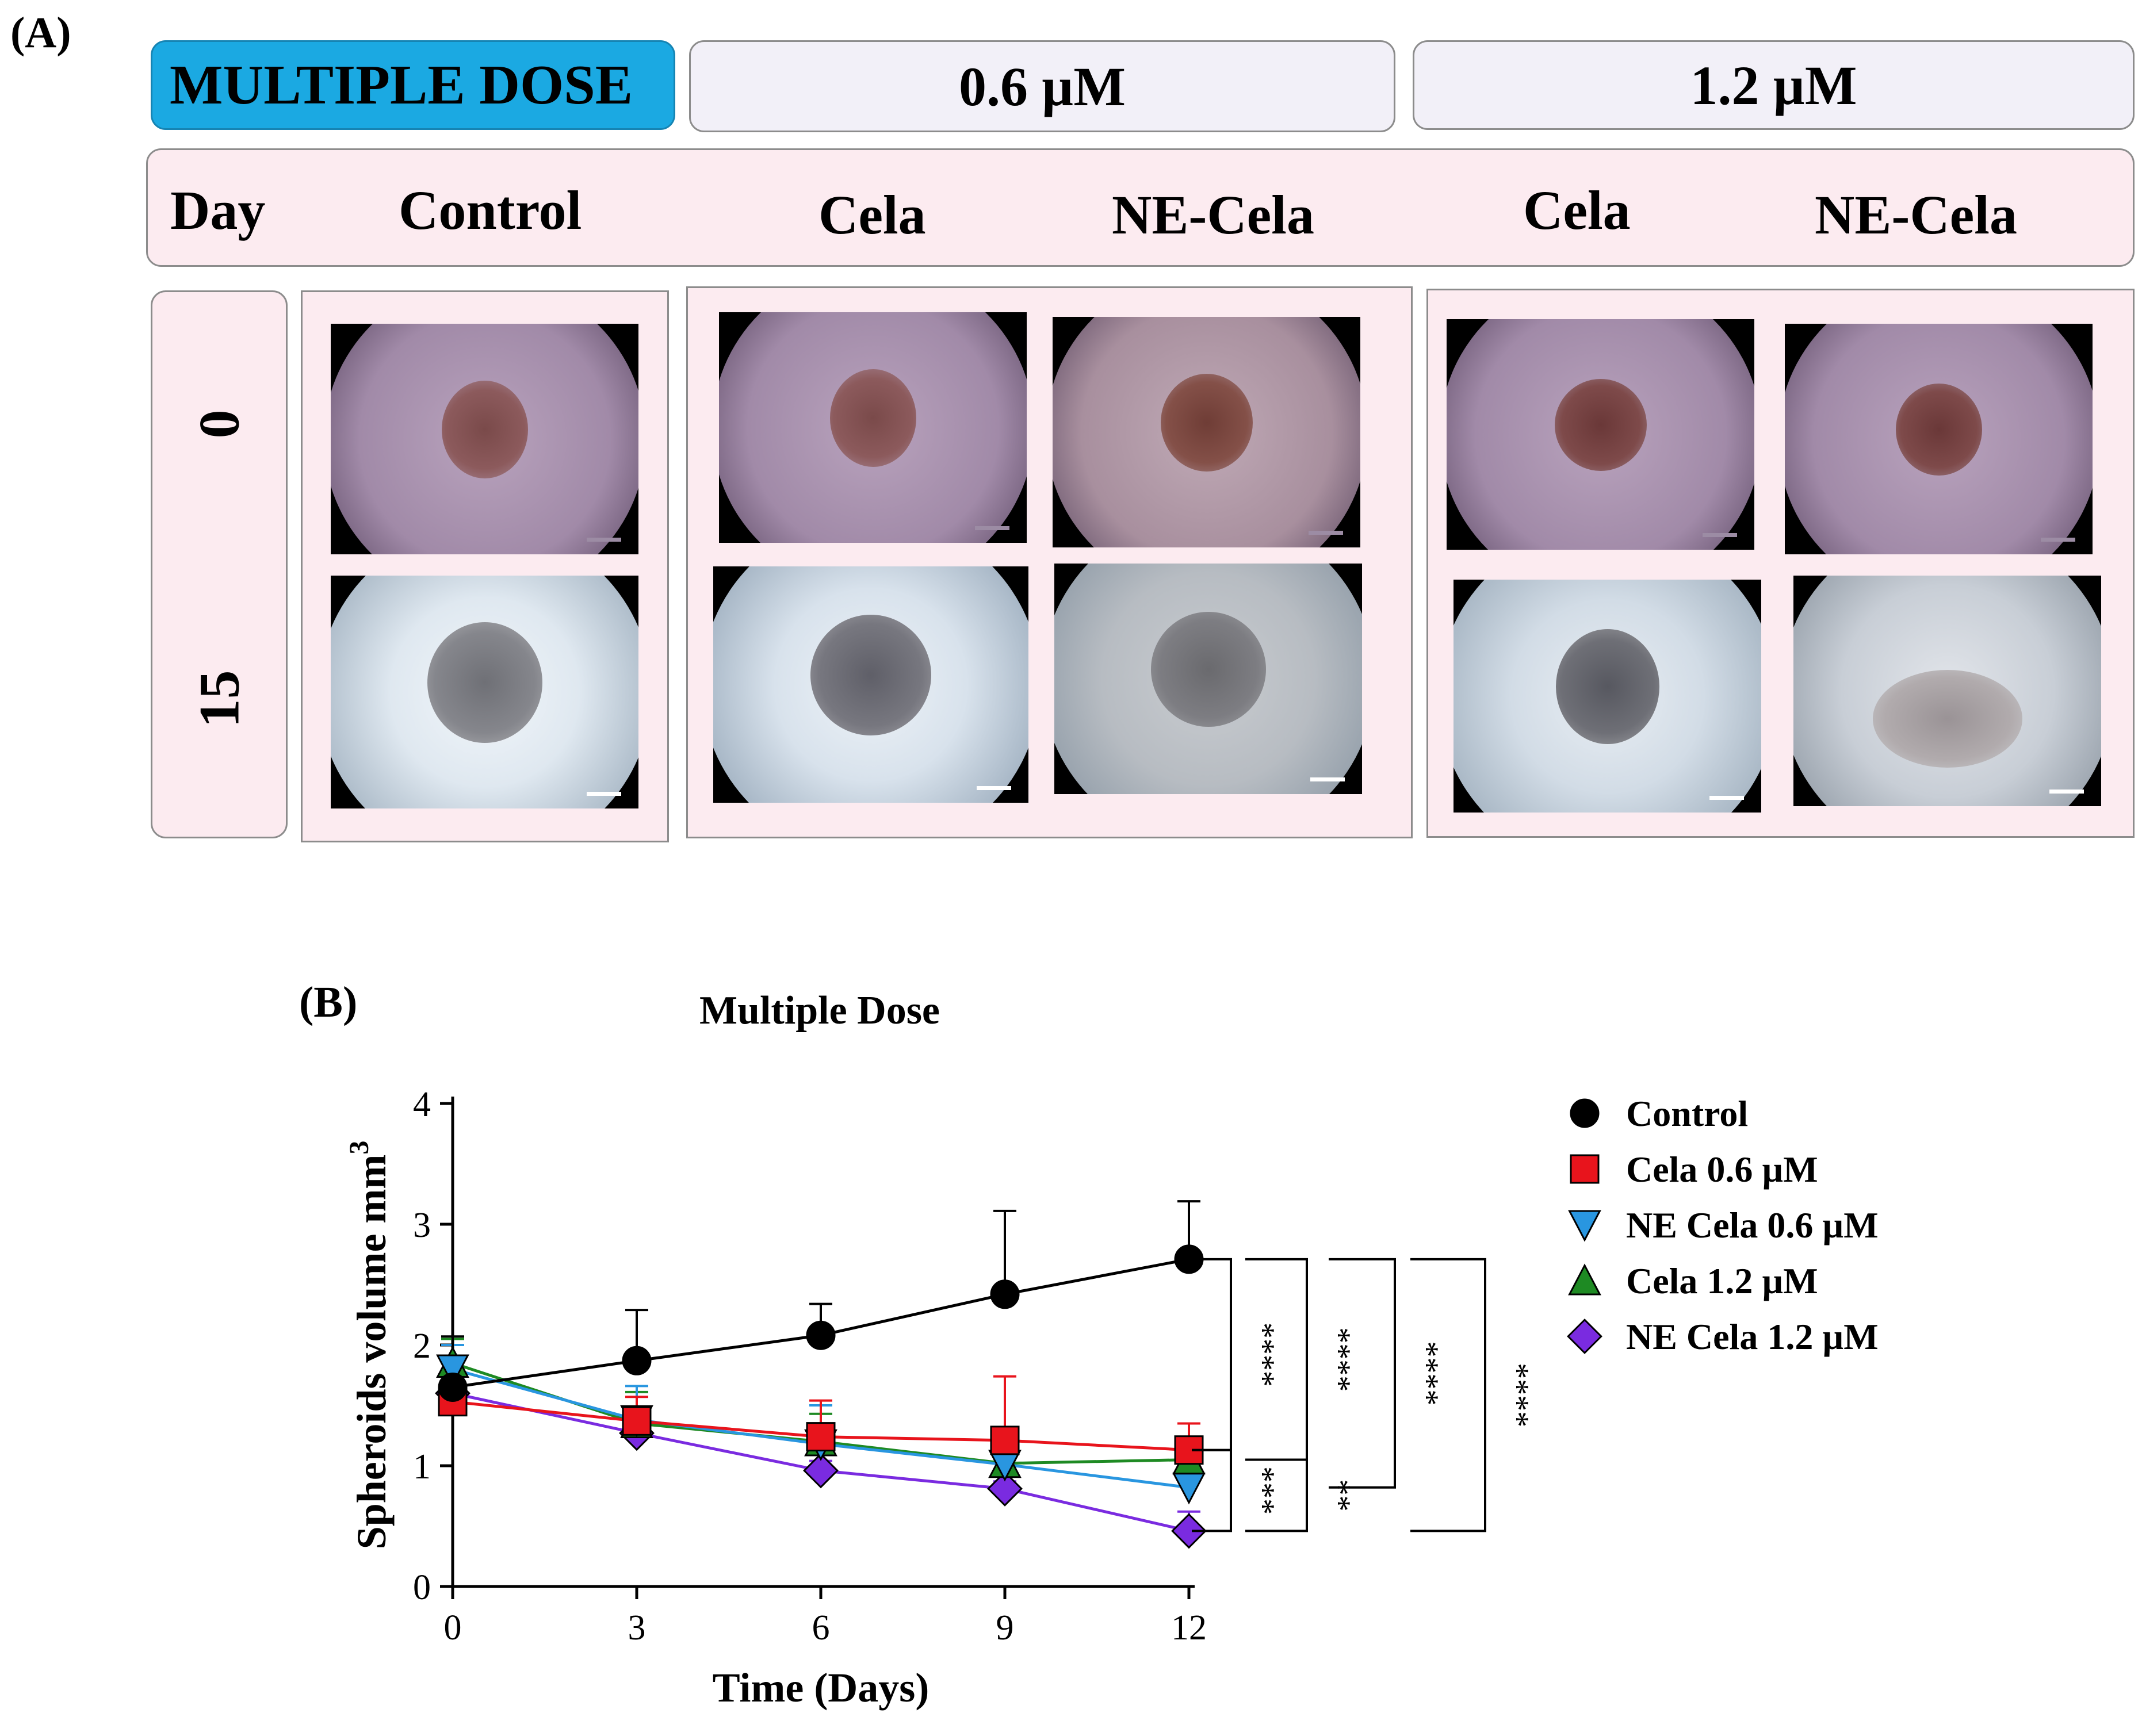 This screenshot has width=2142, height=1736. What do you see at coordinates (413, 85) in the screenshot?
I see `regimen-header: MULTIPLE DOSE` at bounding box center [413, 85].